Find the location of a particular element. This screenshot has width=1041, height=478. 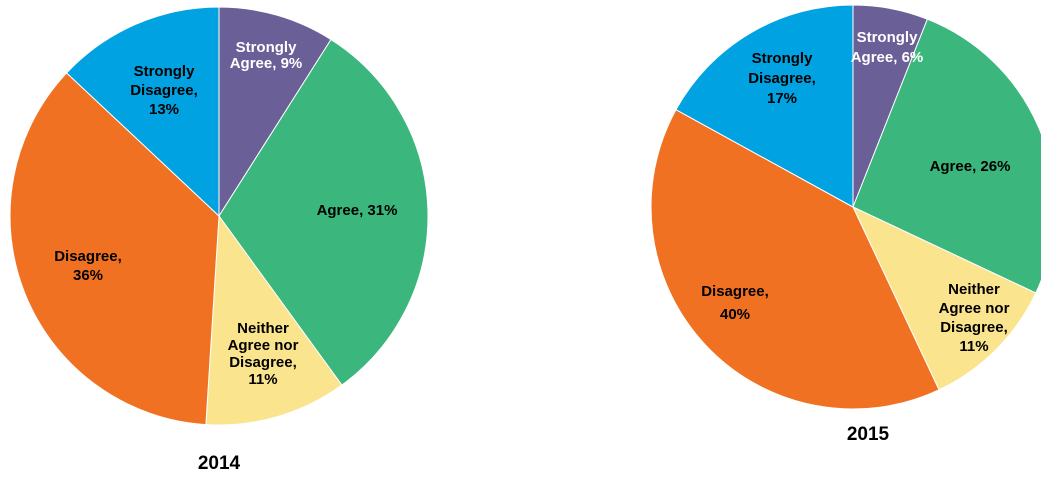

slice-label-strongly-disagree: Strongly Disagree, 13% is located at coordinates (164, 90).